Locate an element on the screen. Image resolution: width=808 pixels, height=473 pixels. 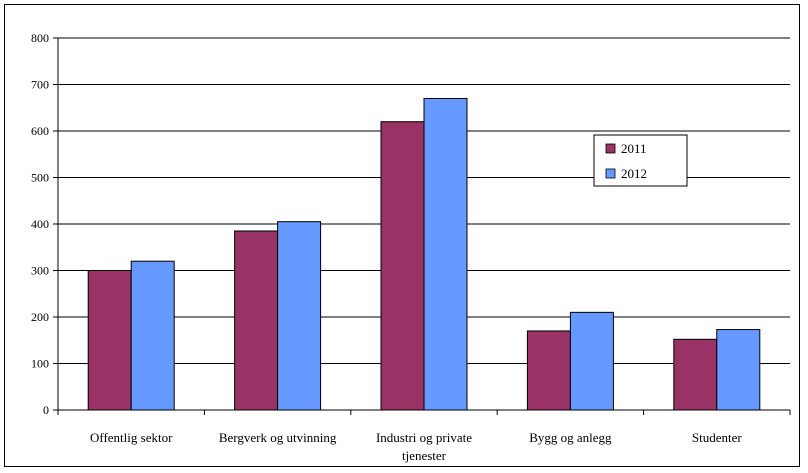
x-category-label: Industri og private tjenester is located at coordinates (424, 446).